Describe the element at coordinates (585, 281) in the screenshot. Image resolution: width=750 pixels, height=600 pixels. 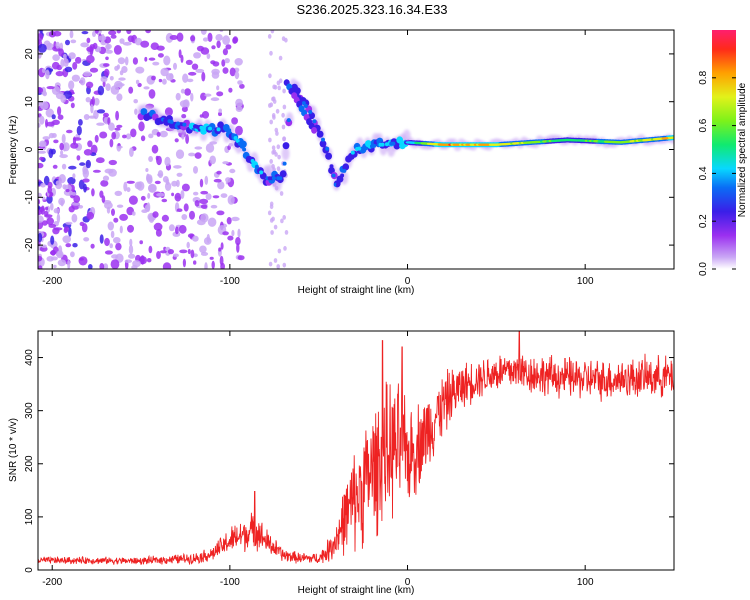
I see `x-tick-label: 100` at that location.